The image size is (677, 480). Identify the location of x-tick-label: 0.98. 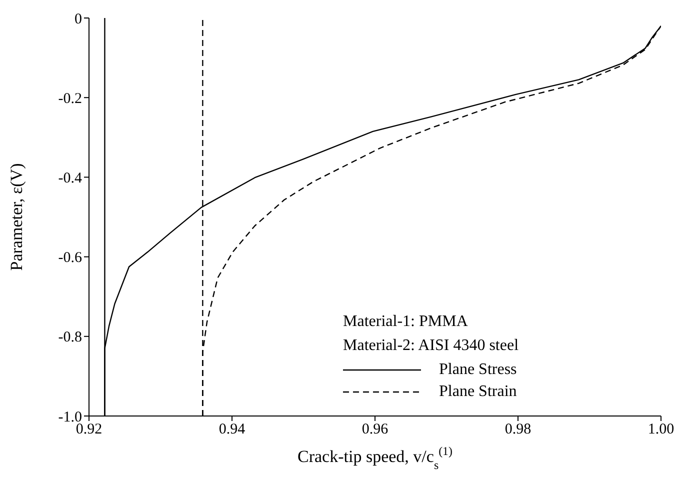
(518, 430).